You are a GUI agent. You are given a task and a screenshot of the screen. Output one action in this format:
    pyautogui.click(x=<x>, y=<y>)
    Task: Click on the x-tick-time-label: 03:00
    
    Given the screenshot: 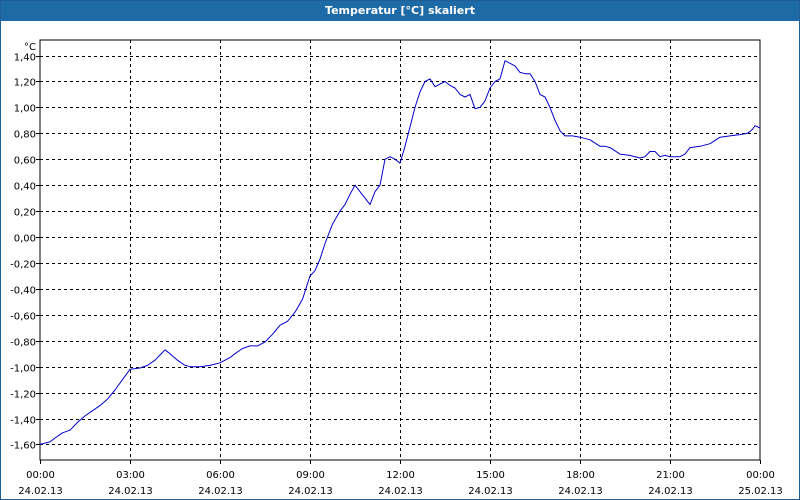 What is the action you would take?
    pyautogui.click(x=130, y=475)
    